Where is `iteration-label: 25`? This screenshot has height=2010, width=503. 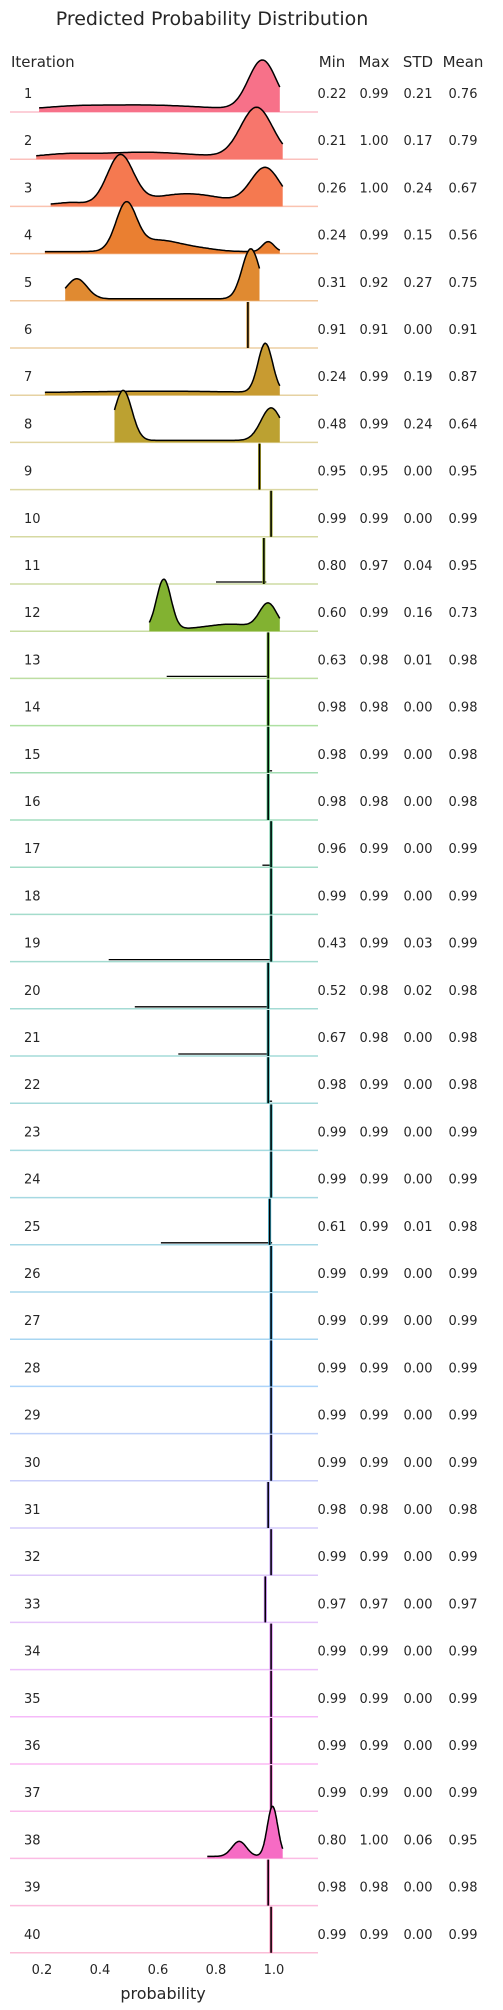
iteration-label: 25 is located at coordinates (32, 1227).